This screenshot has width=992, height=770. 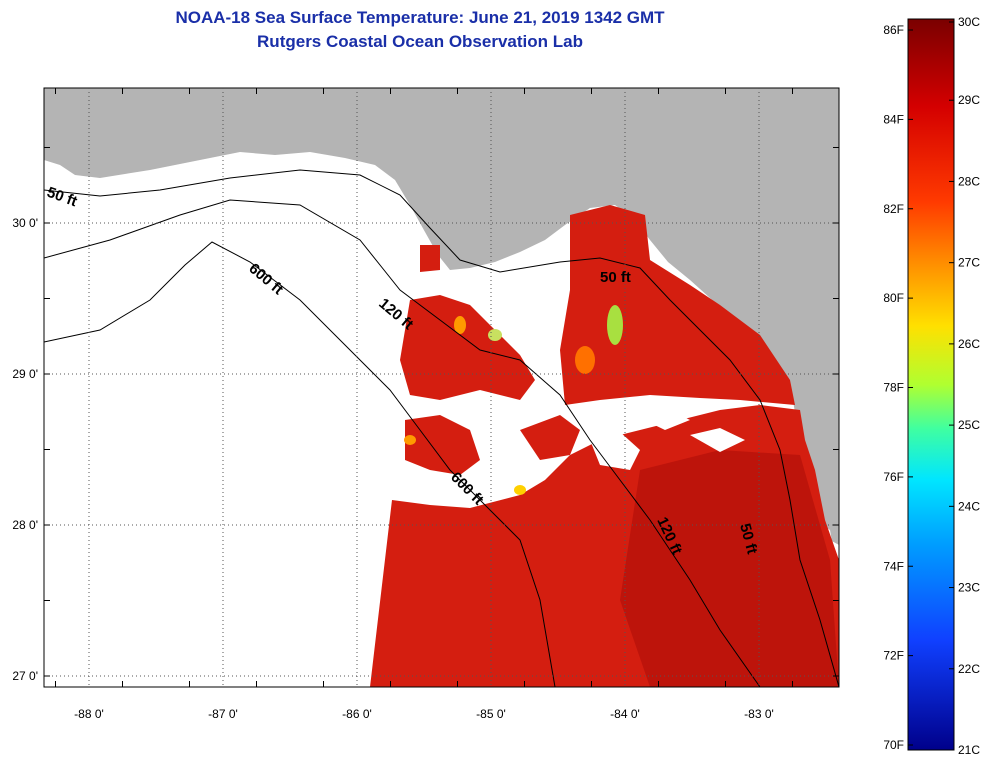 I want to click on colorbar-f-label: 76F, so click(x=893, y=477).